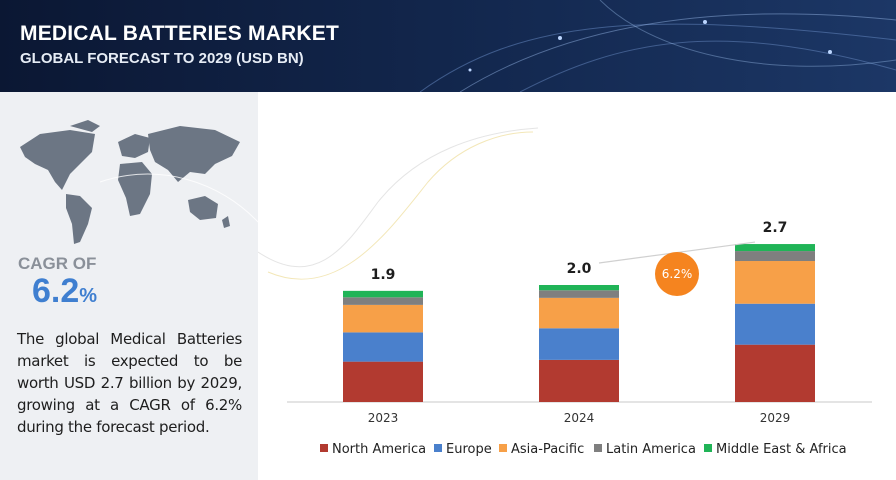 Image resolution: width=896 pixels, height=480 pixels. I want to click on subtitle: GLOBAL FORECAST TO 2029 (USD BN), so click(162, 58).